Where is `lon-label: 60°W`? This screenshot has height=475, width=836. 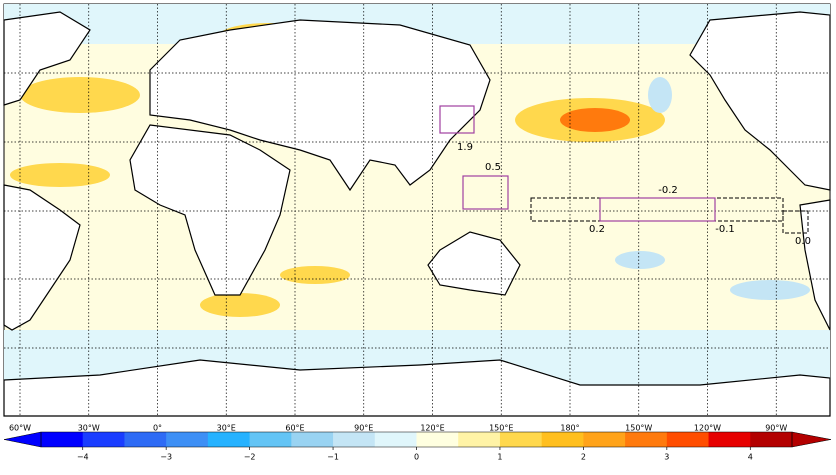 lon-label: 60°W is located at coordinates (20, 428).